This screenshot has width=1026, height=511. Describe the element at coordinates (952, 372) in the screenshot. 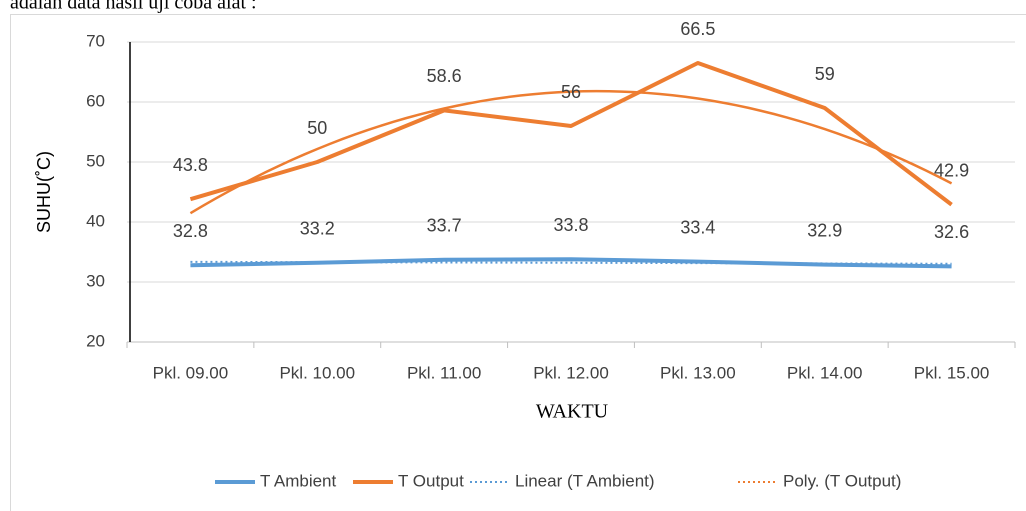

I see `x-tick-label: Pkl. 15.00` at that location.